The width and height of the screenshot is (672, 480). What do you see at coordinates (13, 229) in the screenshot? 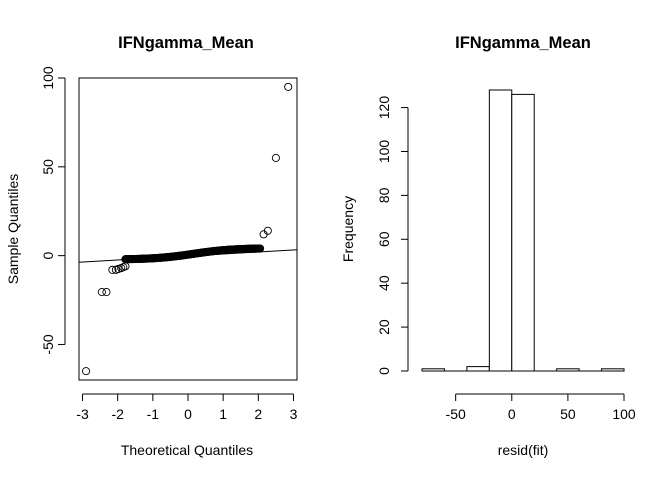
I see `qq-y-axis-label: Sample Quantiles` at bounding box center [13, 229].